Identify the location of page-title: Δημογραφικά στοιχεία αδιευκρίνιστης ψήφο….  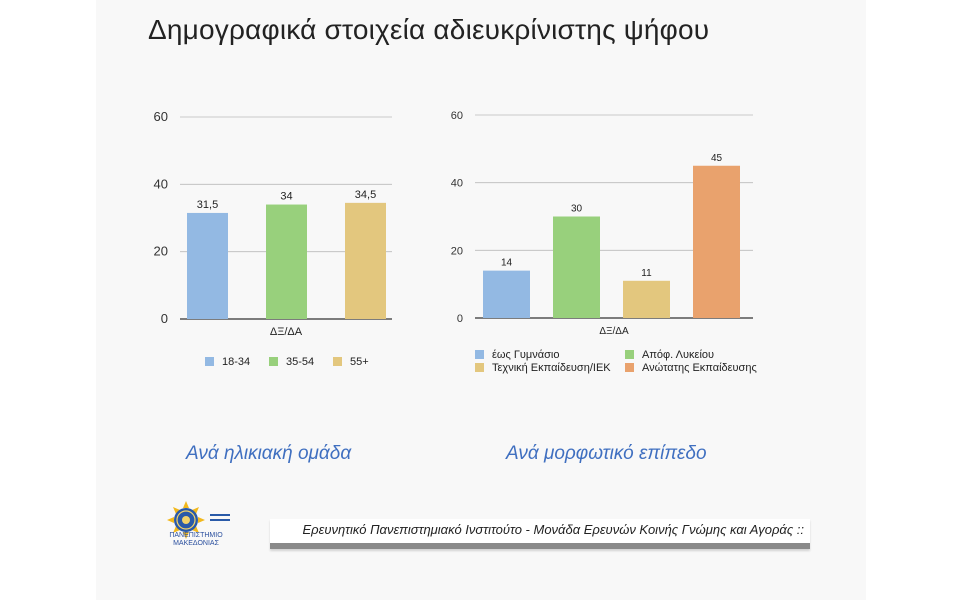
(429, 29).